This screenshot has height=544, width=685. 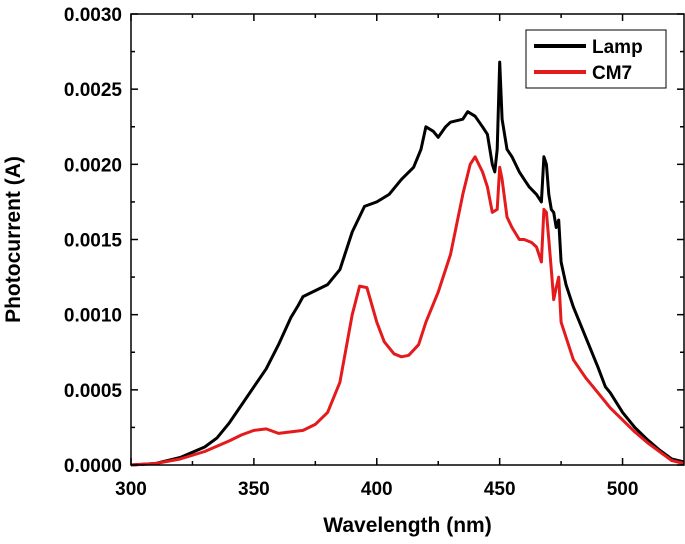 What do you see at coordinates (93, 316) in the screenshot?
I see `y-tick-label: 0.0010` at bounding box center [93, 316].